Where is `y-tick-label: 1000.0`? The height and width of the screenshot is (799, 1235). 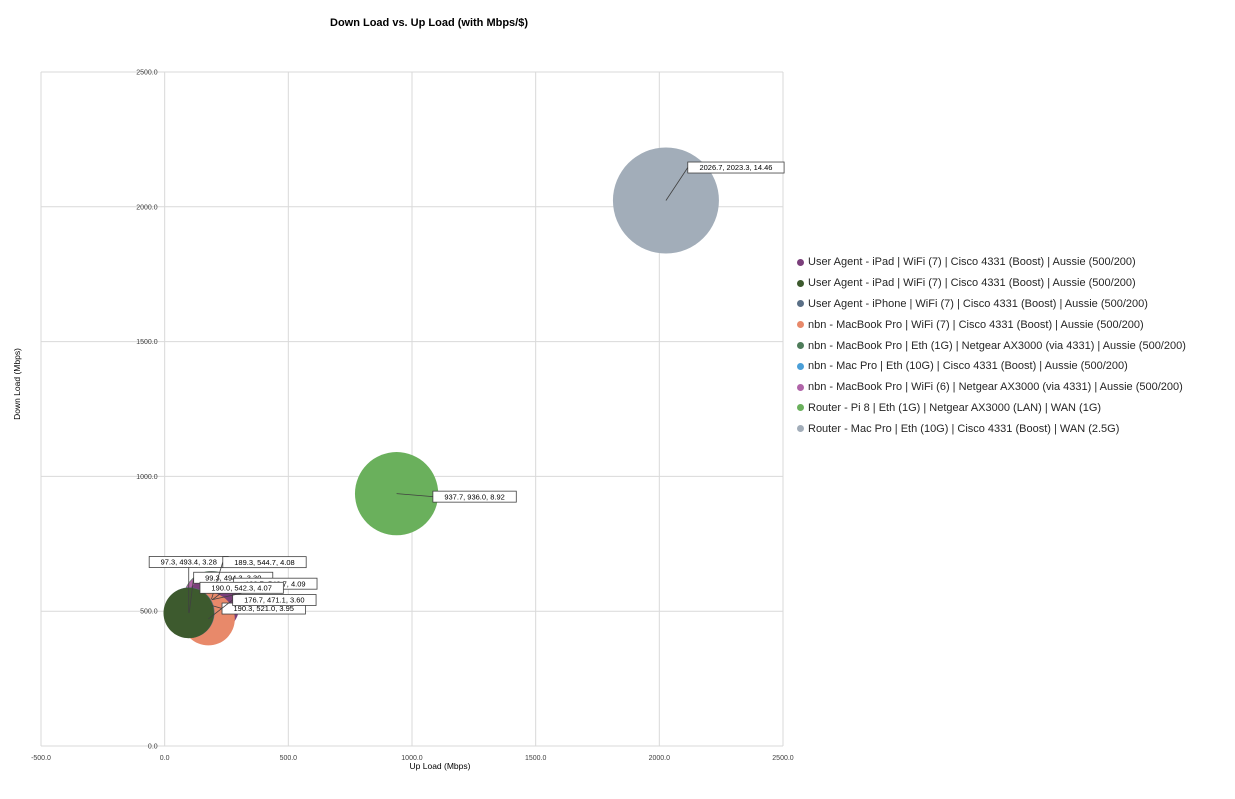 y-tick-label: 1000.0 is located at coordinates (147, 477).